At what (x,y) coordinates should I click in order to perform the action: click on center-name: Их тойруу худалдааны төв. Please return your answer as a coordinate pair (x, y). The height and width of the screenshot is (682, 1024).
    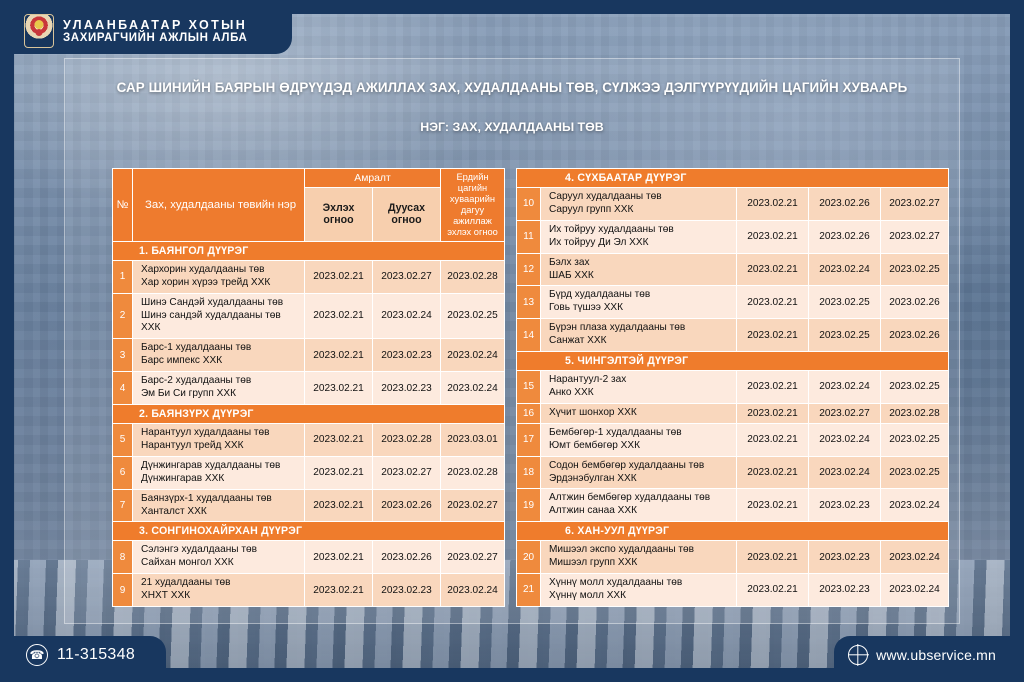
    Looking at the image, I should click on (611, 229).